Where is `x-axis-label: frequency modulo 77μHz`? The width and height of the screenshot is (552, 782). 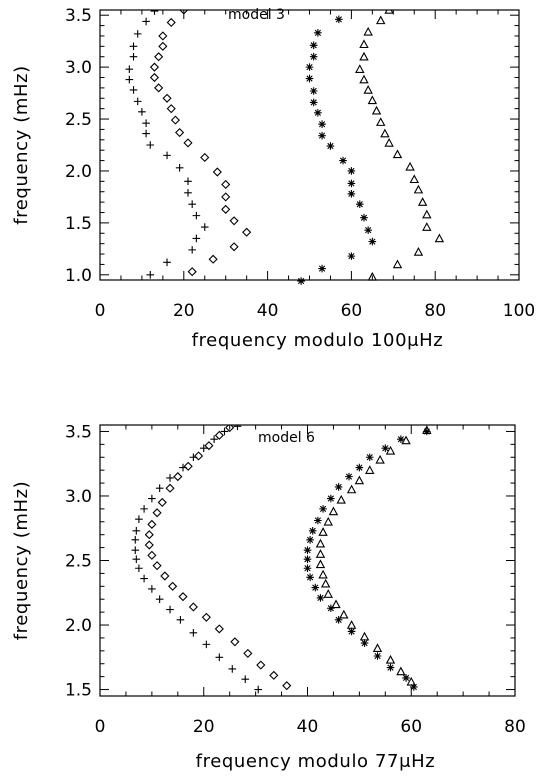 x-axis-label: frequency modulo 77μHz is located at coordinates (316, 761).